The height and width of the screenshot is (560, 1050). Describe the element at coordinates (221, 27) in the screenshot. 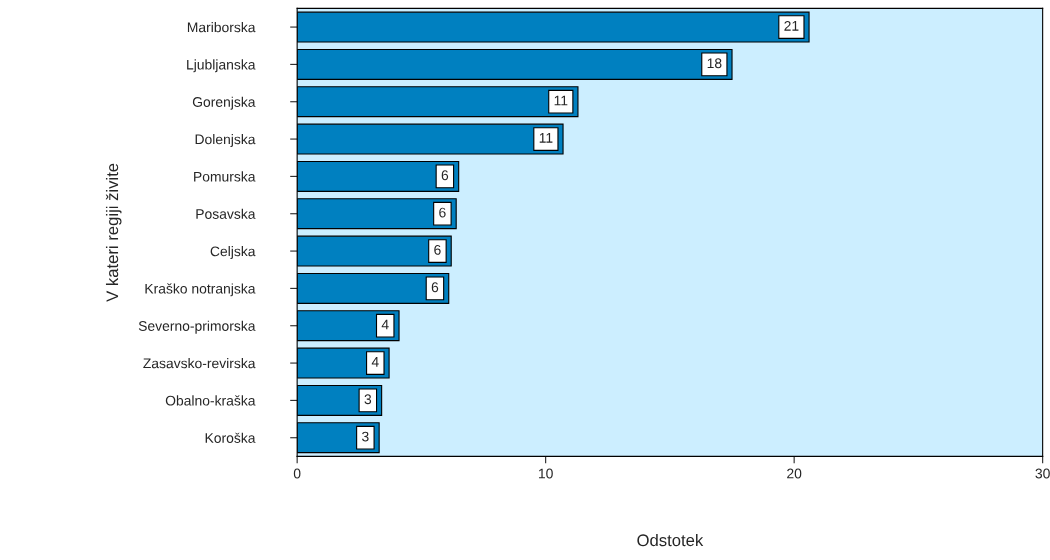

I see `y-tick-label: Mariborska` at that location.